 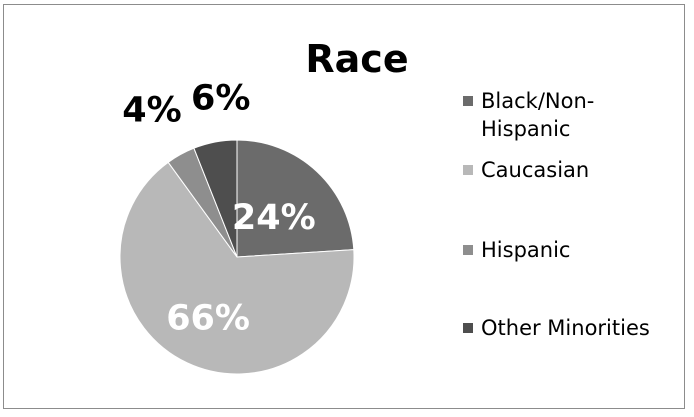 What do you see at coordinates (356, 59) in the screenshot?
I see `chart-title: Race` at bounding box center [356, 59].